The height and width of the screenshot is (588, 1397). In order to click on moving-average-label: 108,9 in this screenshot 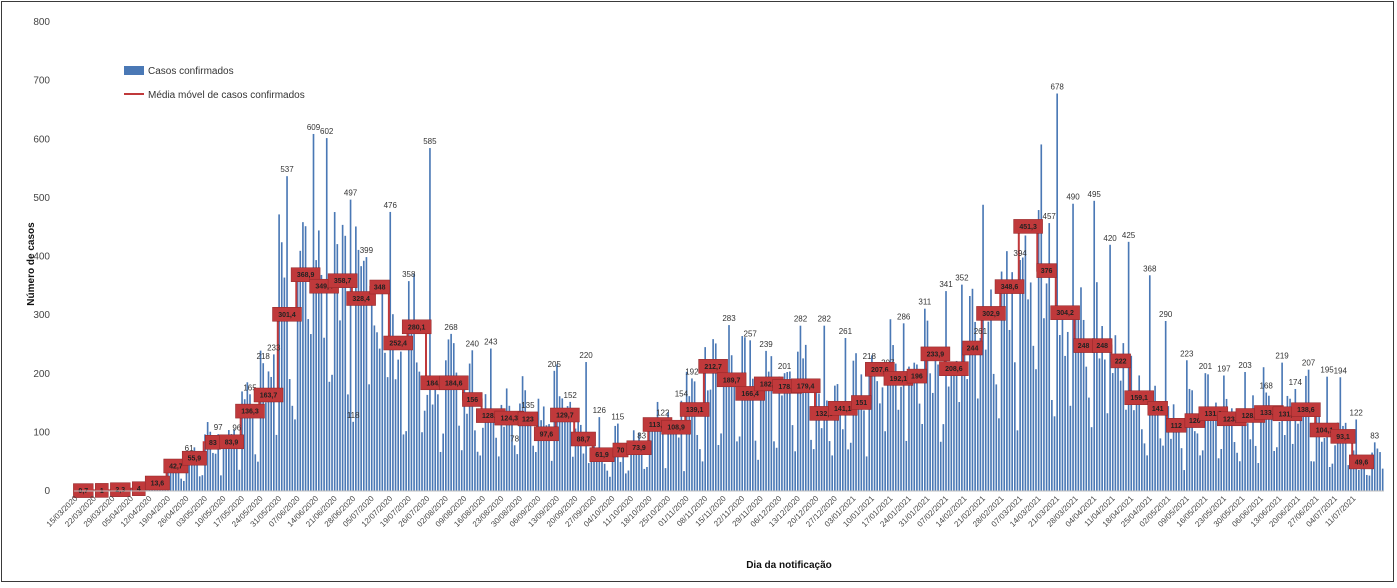, I will do `click(676, 428)`.